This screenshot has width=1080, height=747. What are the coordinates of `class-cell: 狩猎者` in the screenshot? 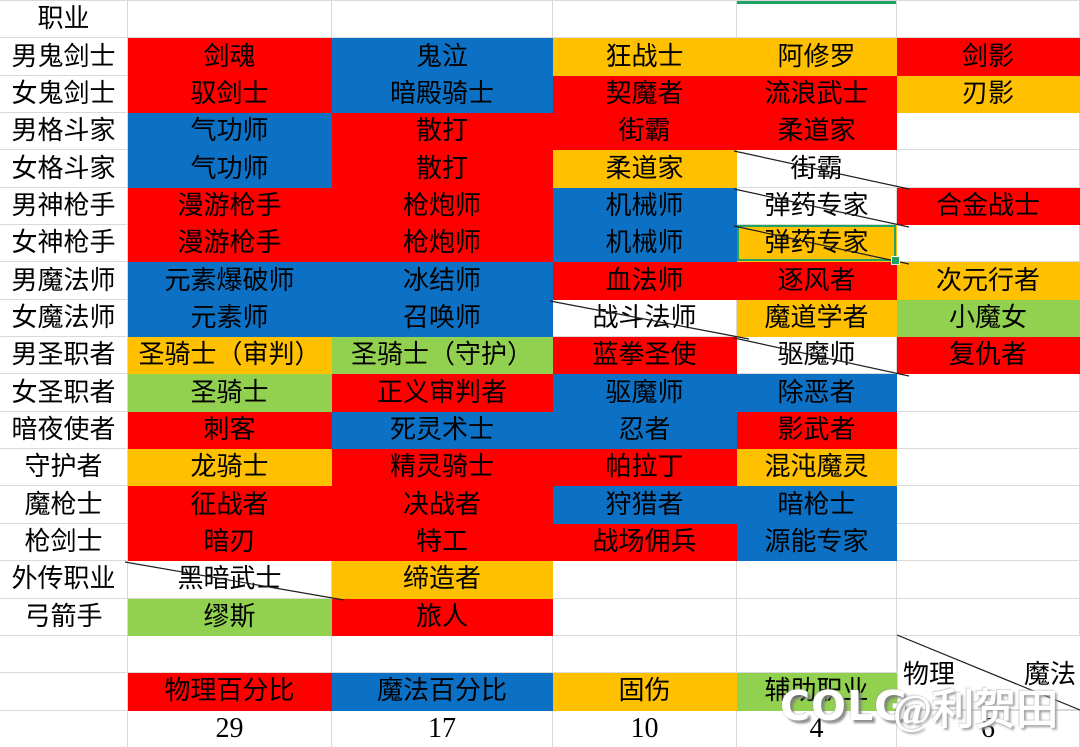 It's located at (645, 505).